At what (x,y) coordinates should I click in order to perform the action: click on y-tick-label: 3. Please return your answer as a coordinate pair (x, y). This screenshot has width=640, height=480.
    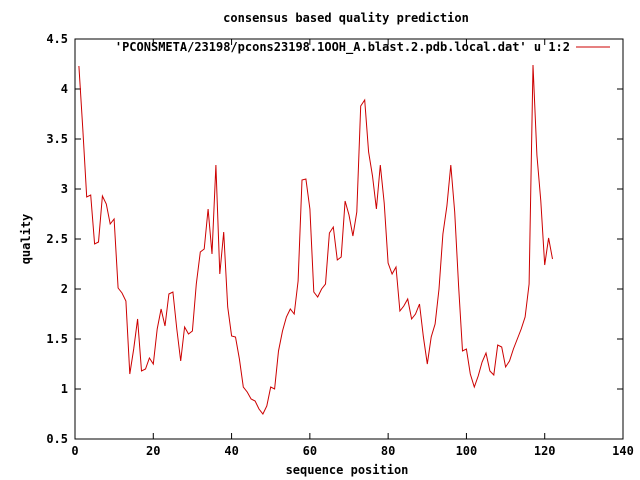
    Looking at the image, I should click on (64, 189).